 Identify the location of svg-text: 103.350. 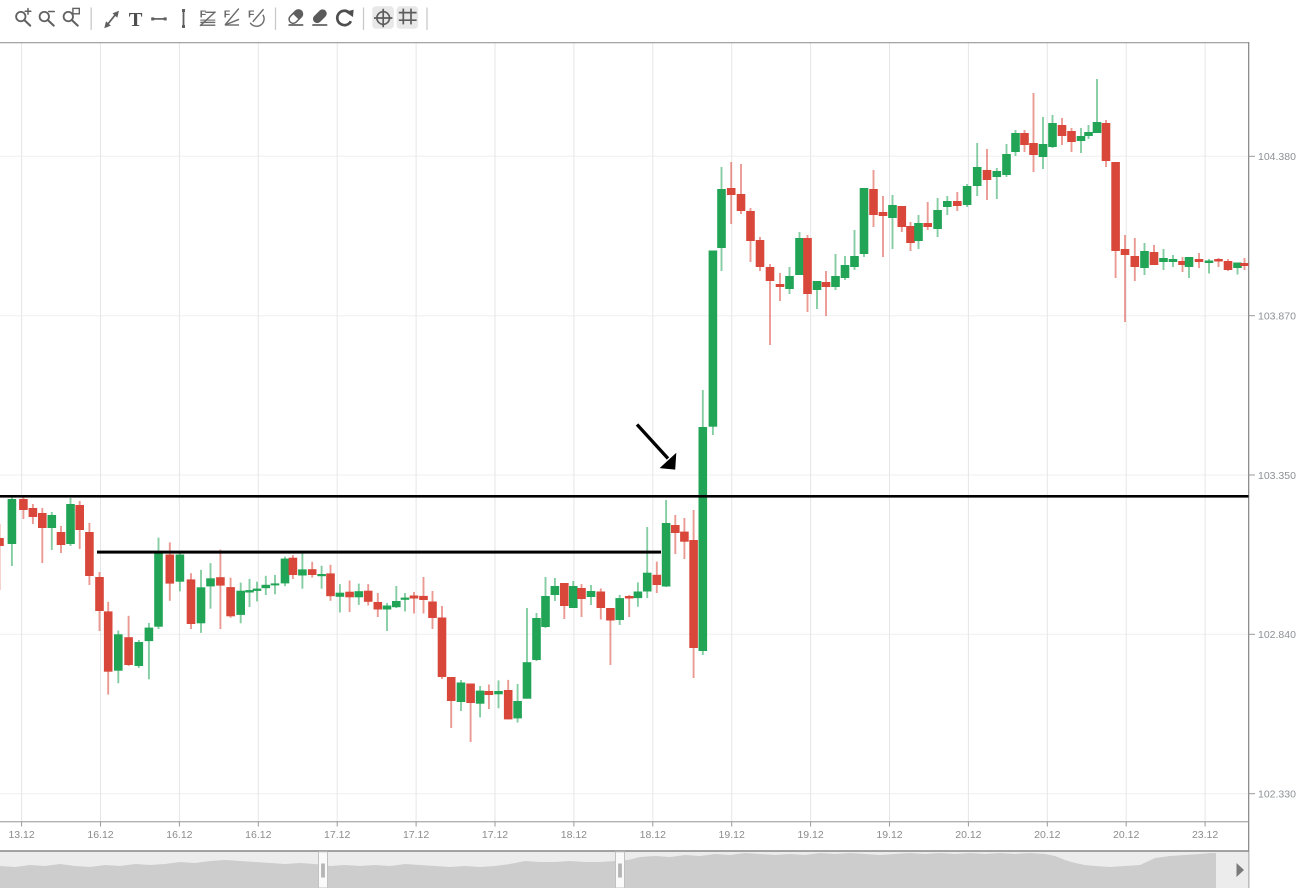
(1277, 476).